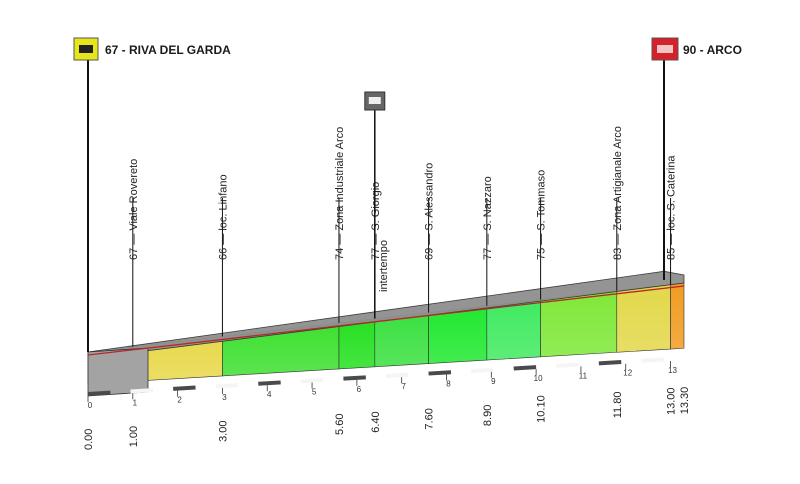  Describe the element at coordinates (488, 218) in the screenshot. I see `waypoint-label: 77 — S. Nazzaro` at that location.